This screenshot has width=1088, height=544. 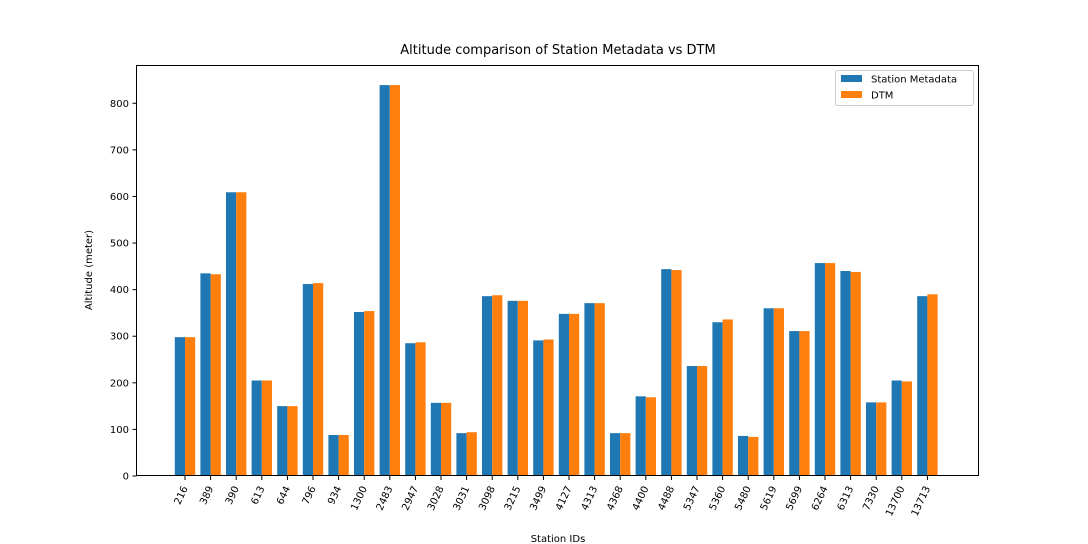 I want to click on x-tick-label: 4127, so click(x=564, y=499).